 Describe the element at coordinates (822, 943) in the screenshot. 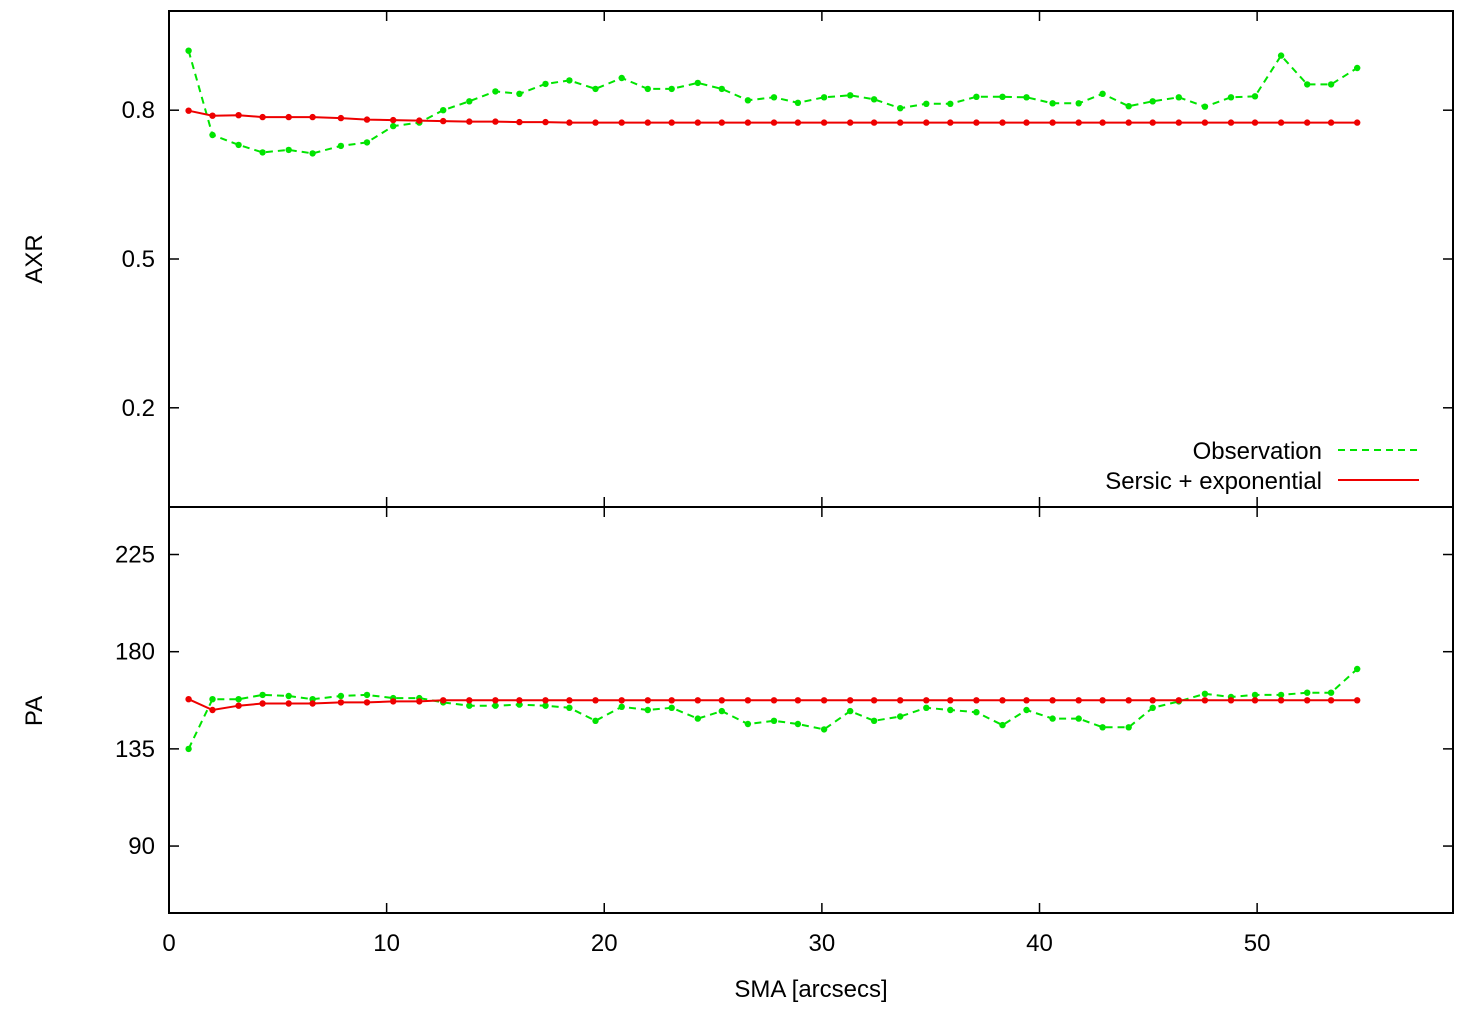

I see `x-tick-label: 30` at that location.